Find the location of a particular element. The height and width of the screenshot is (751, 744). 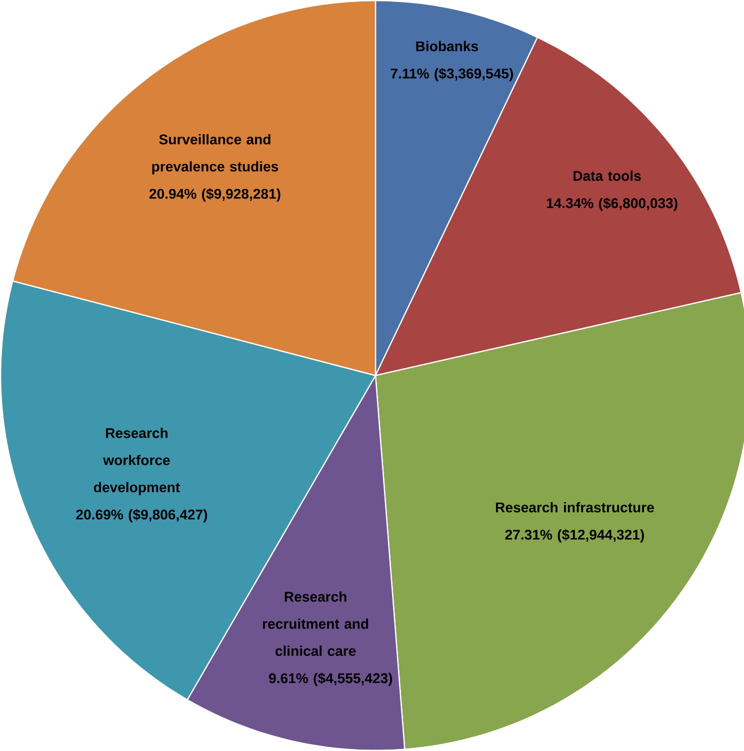

data-label: 9.61% ($4,555,423) is located at coordinates (330, 679).